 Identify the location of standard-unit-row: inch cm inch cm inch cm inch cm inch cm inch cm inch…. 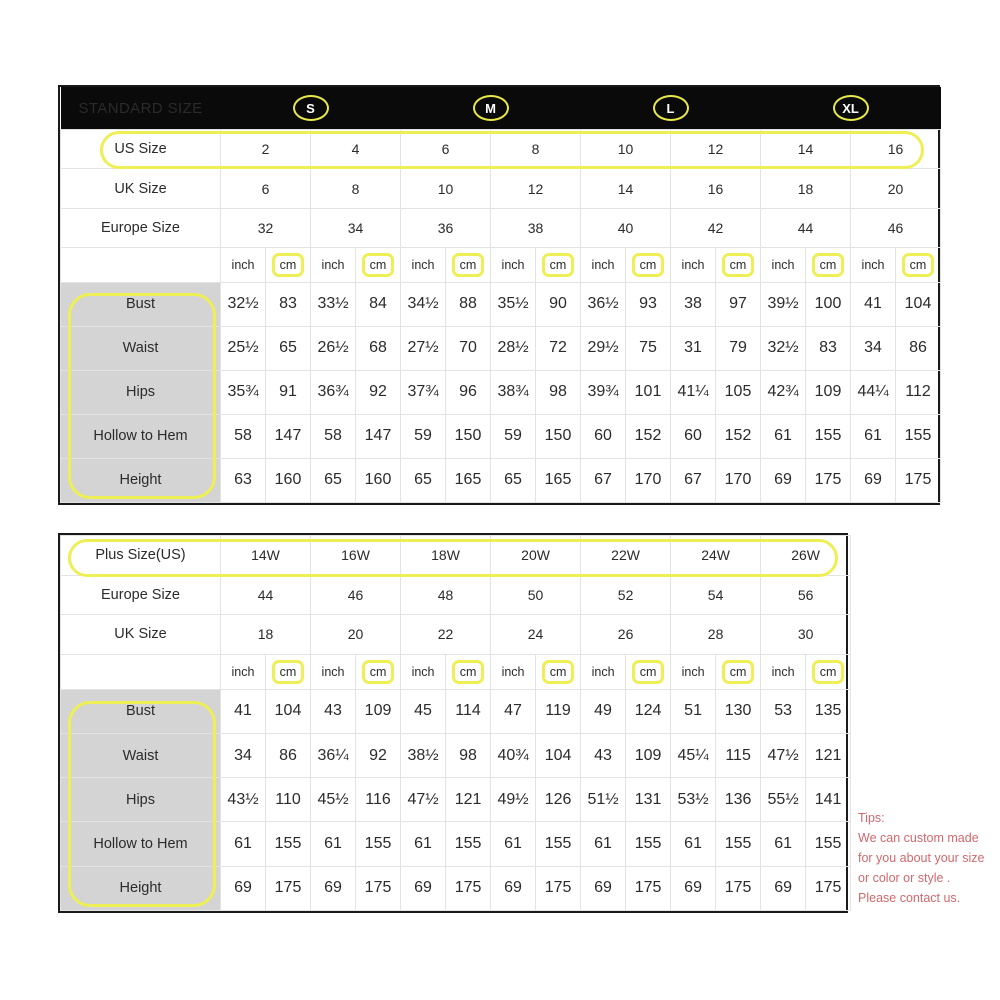
(500, 265).